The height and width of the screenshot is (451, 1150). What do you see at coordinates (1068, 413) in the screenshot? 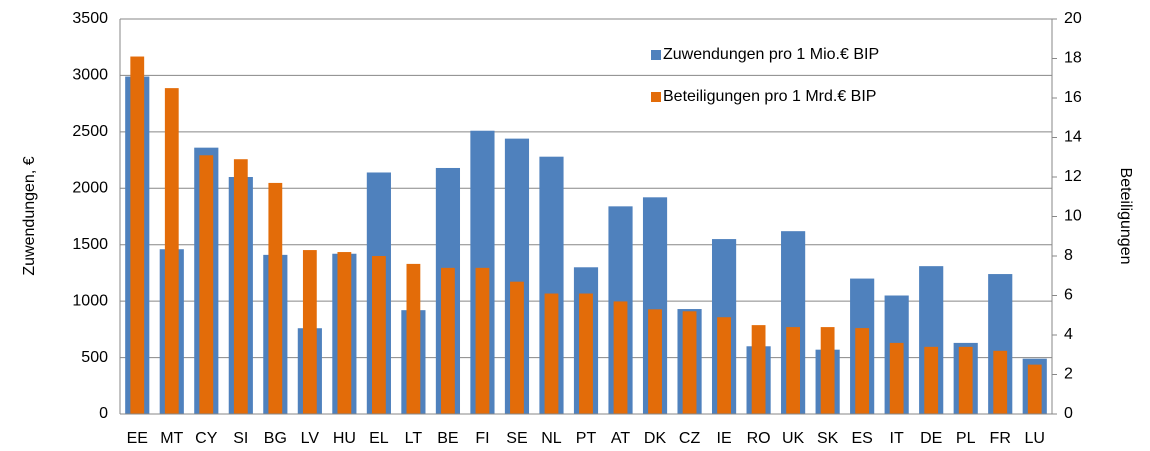
I see `y2-tick-label: 0` at bounding box center [1068, 413].